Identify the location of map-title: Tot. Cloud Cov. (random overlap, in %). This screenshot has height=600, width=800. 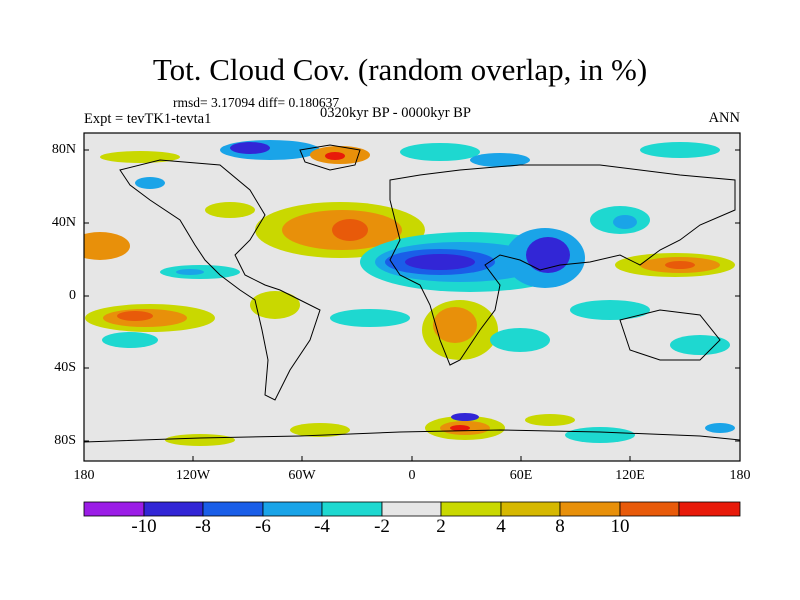
(400, 69).